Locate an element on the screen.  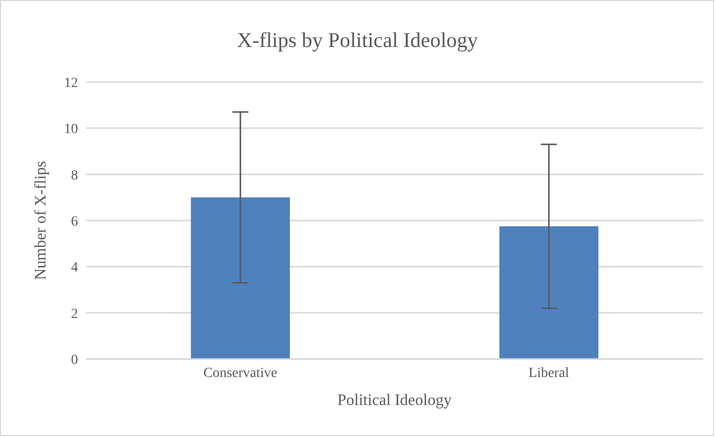
y-tick-label: 0 is located at coordinates (74, 360).